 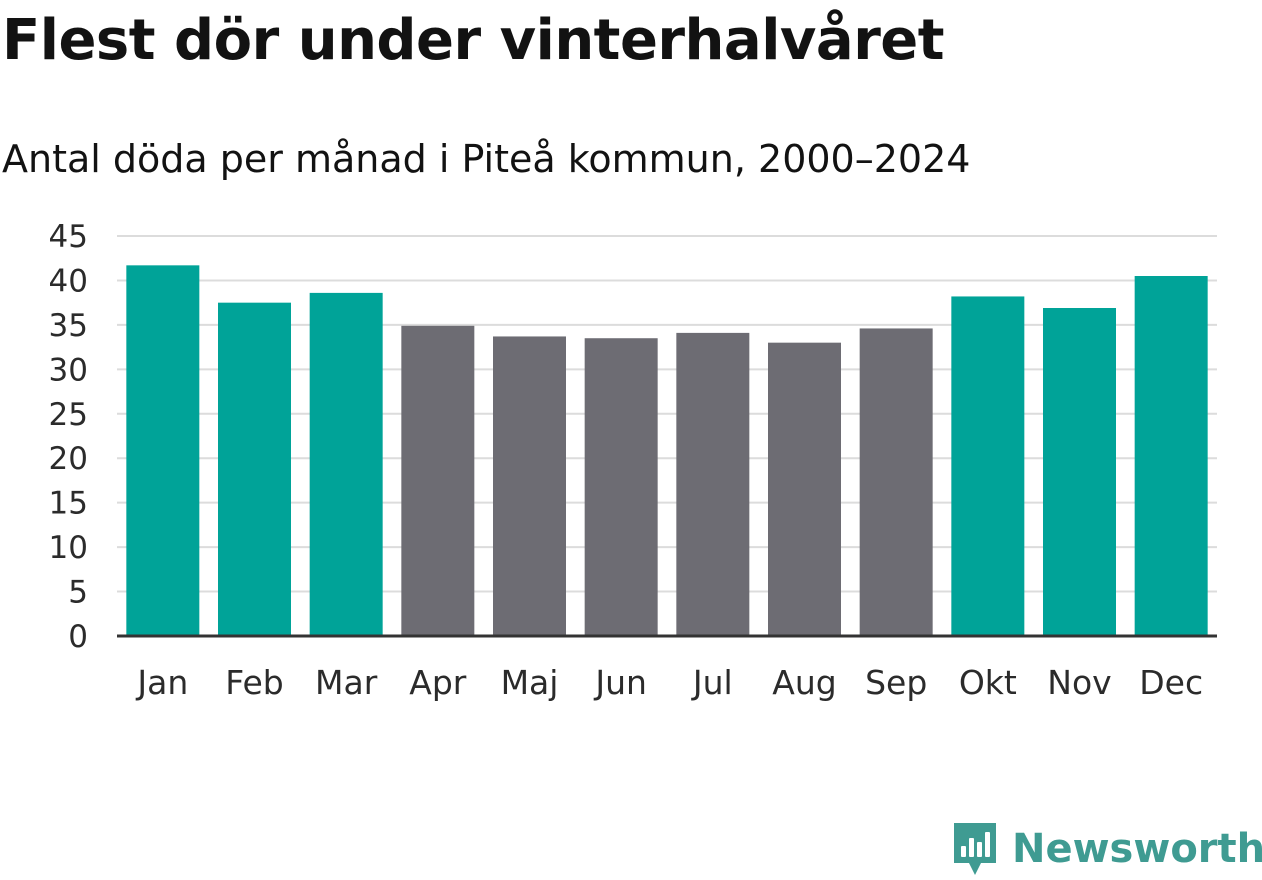 I want to click on y-tick-label: 35, so click(x=68, y=326).